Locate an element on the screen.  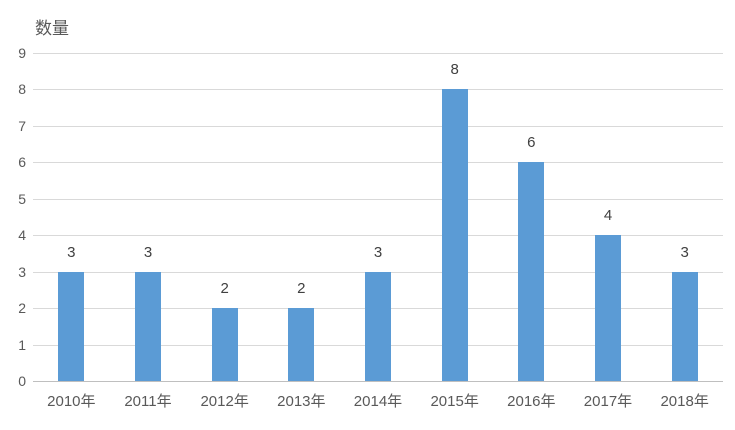
bar-2017年 is located at coordinates (608, 308).